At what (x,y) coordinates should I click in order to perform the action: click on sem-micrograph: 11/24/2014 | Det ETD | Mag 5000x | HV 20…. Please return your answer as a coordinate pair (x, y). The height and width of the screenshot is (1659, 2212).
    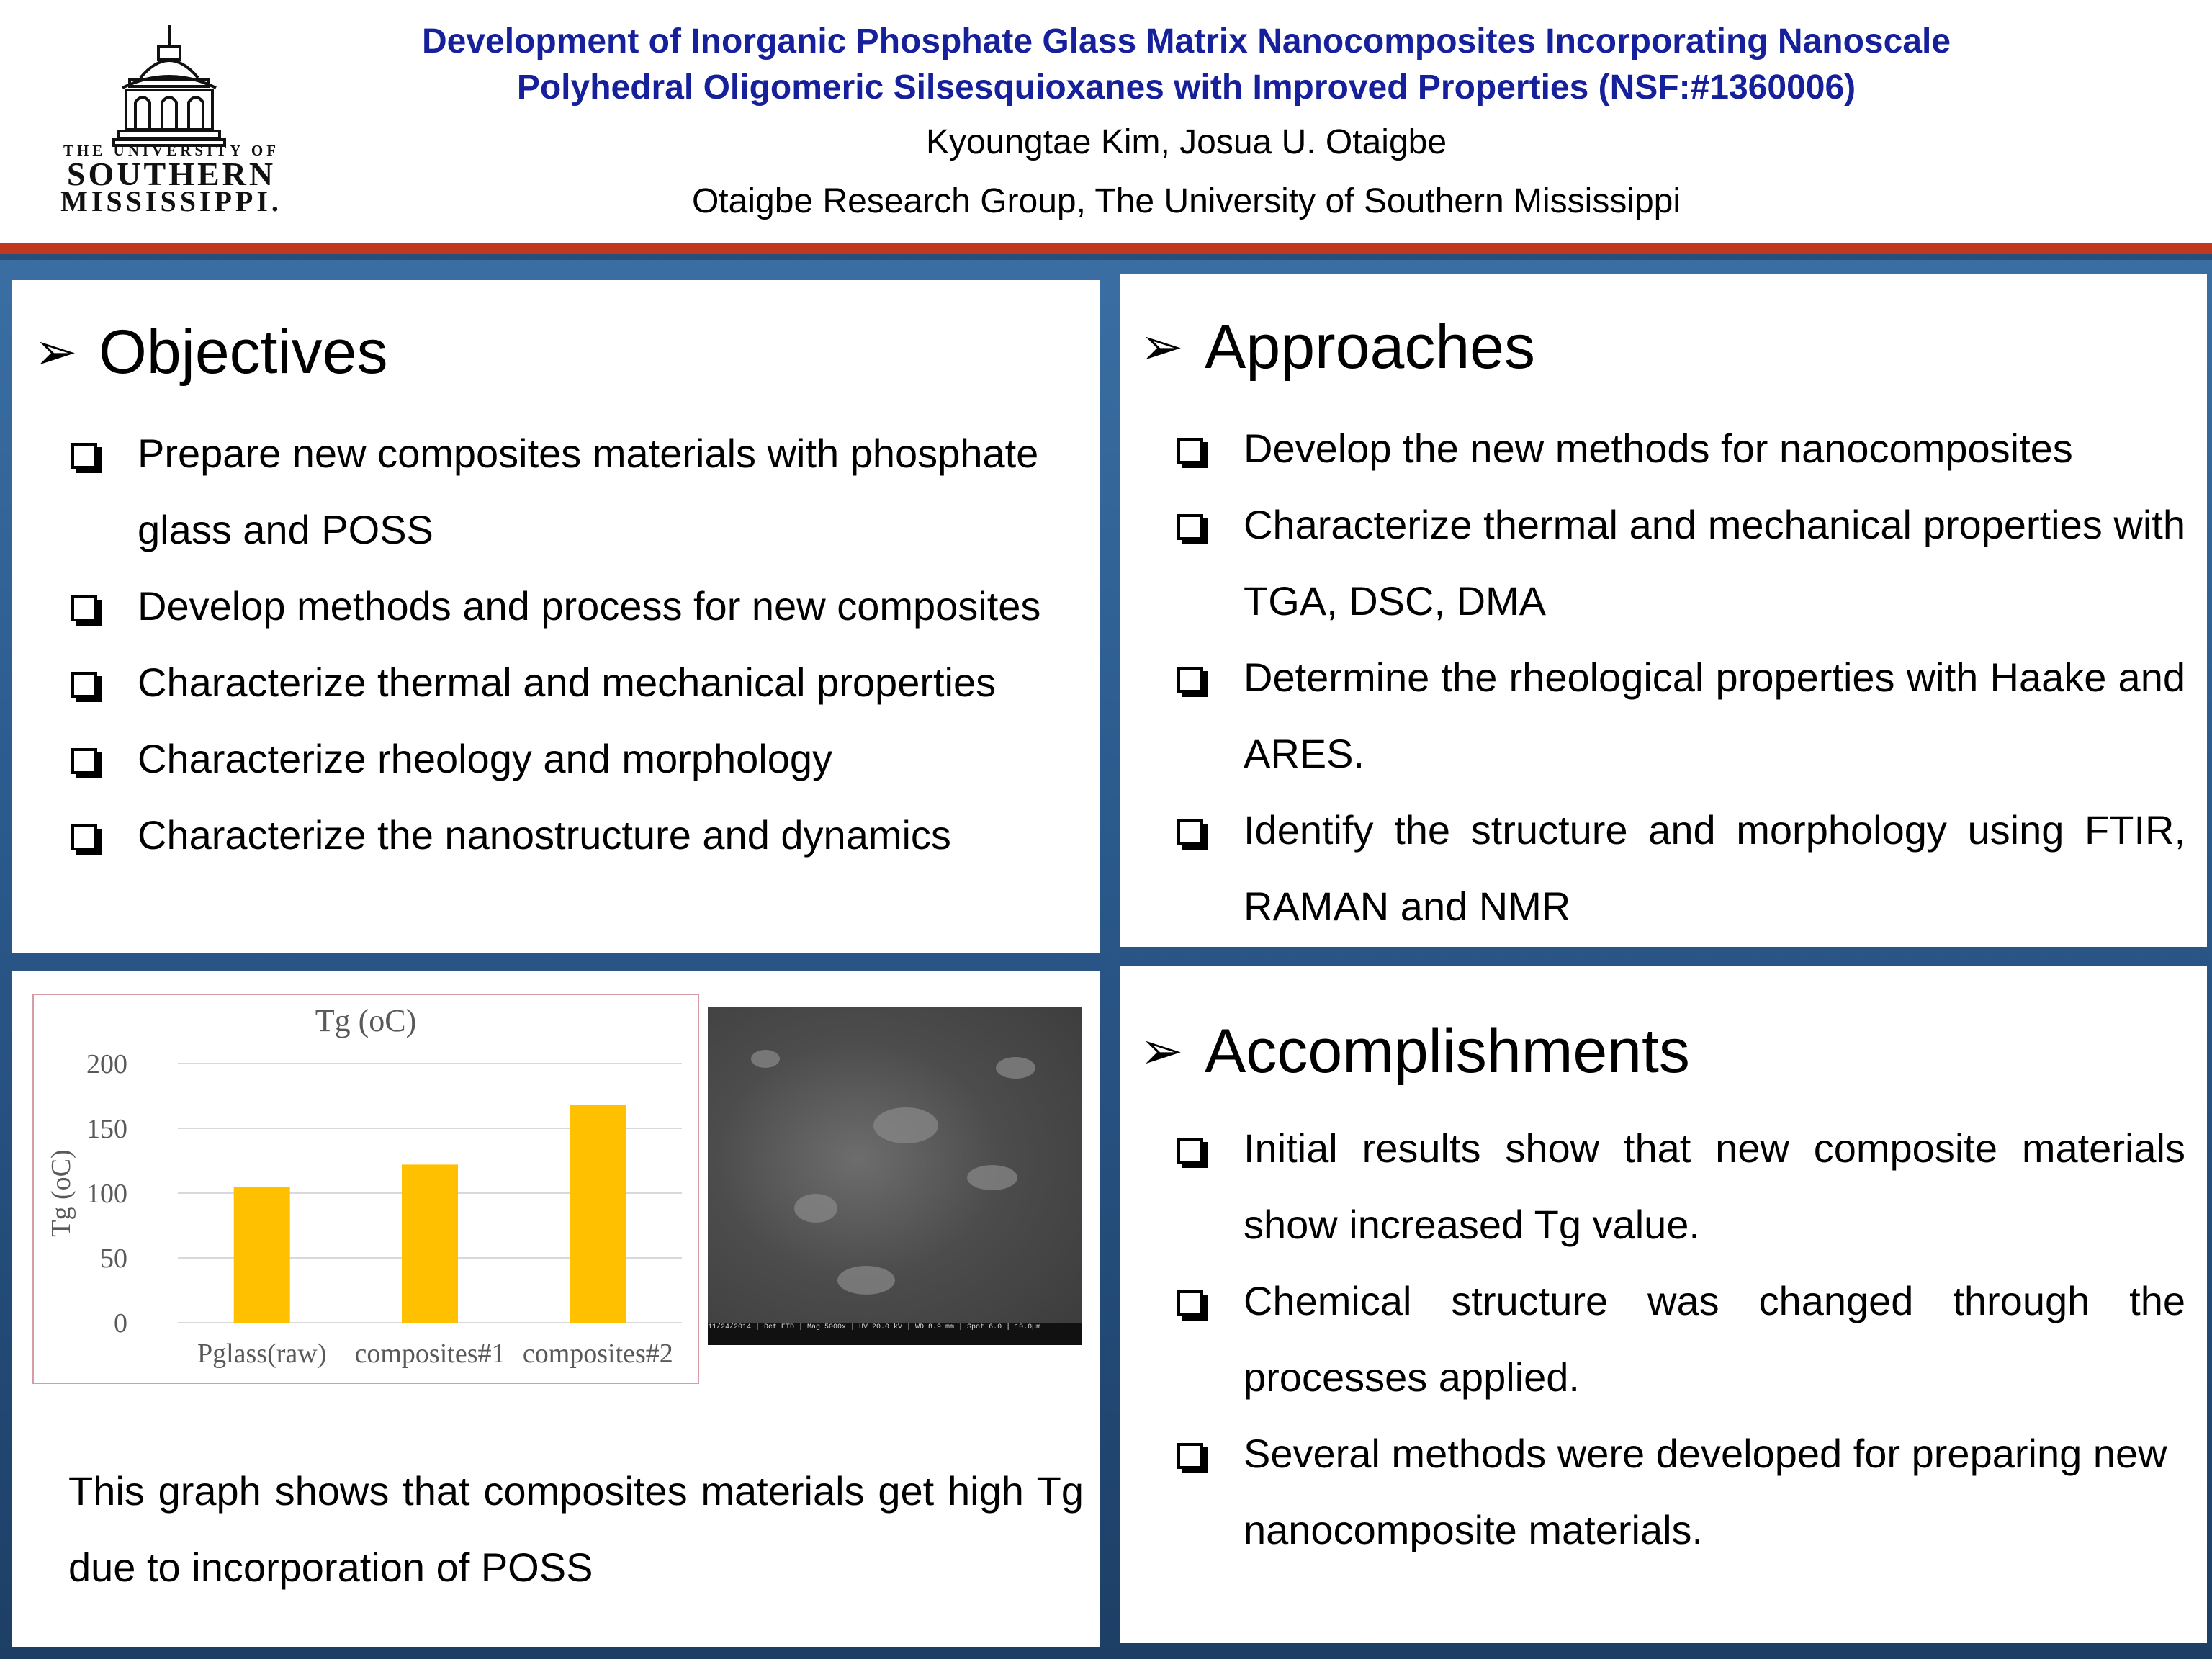
    Looking at the image, I should click on (895, 1176).